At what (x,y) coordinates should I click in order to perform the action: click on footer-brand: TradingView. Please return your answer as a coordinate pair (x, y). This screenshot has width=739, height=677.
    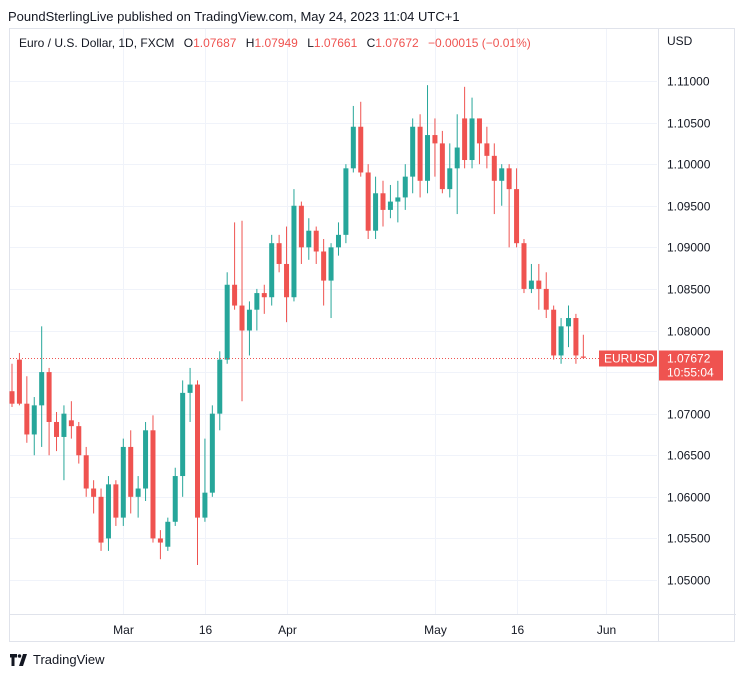
    Looking at the image, I should click on (57, 659).